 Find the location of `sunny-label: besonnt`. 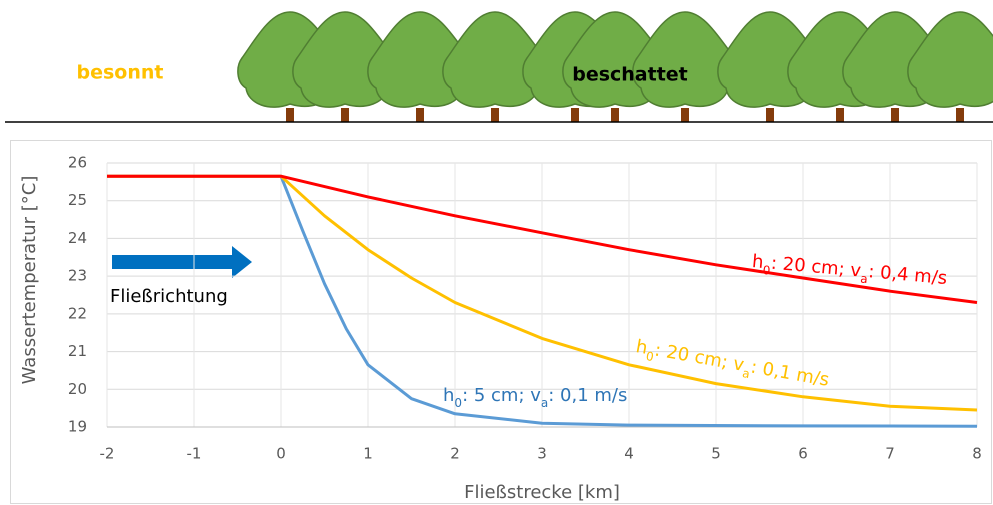

sunny-label: besonnt is located at coordinates (120, 73).